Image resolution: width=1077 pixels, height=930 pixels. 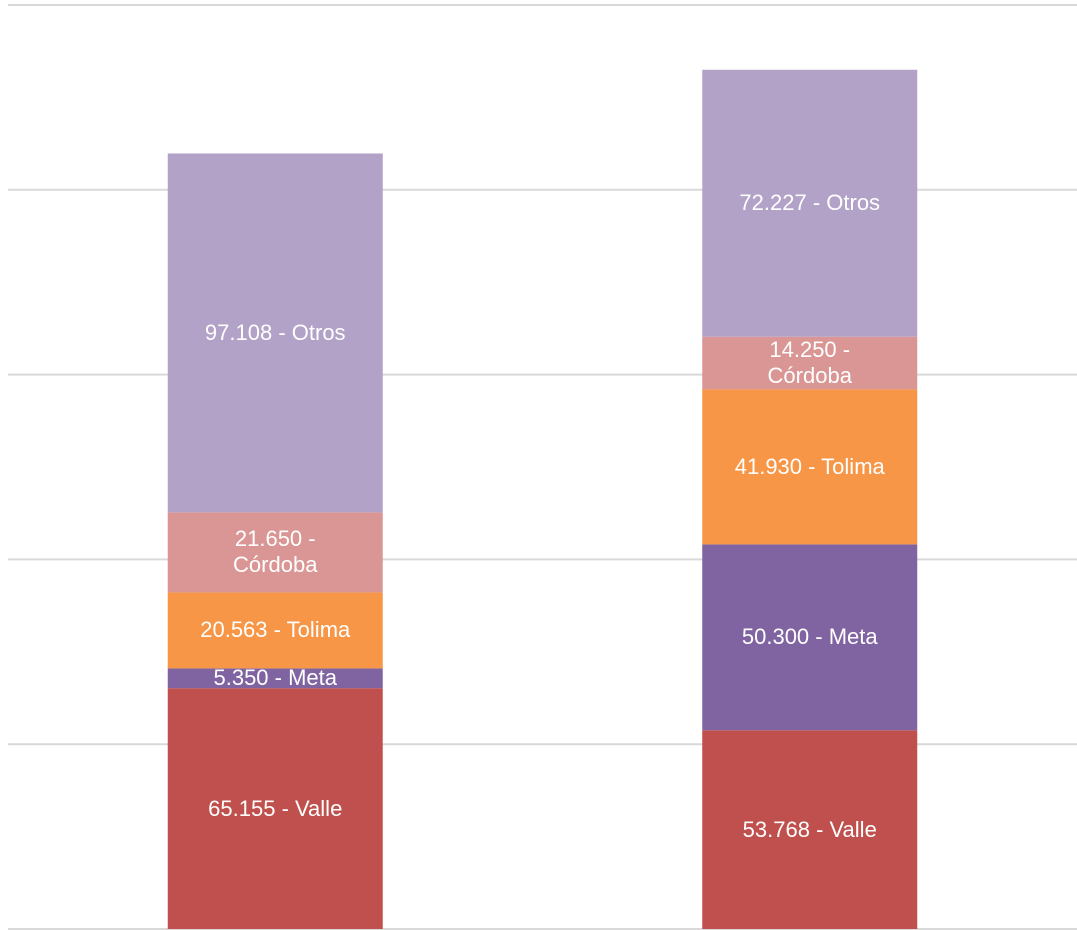 I want to click on data-label: 41.930 - Tolima, so click(x=809, y=466).